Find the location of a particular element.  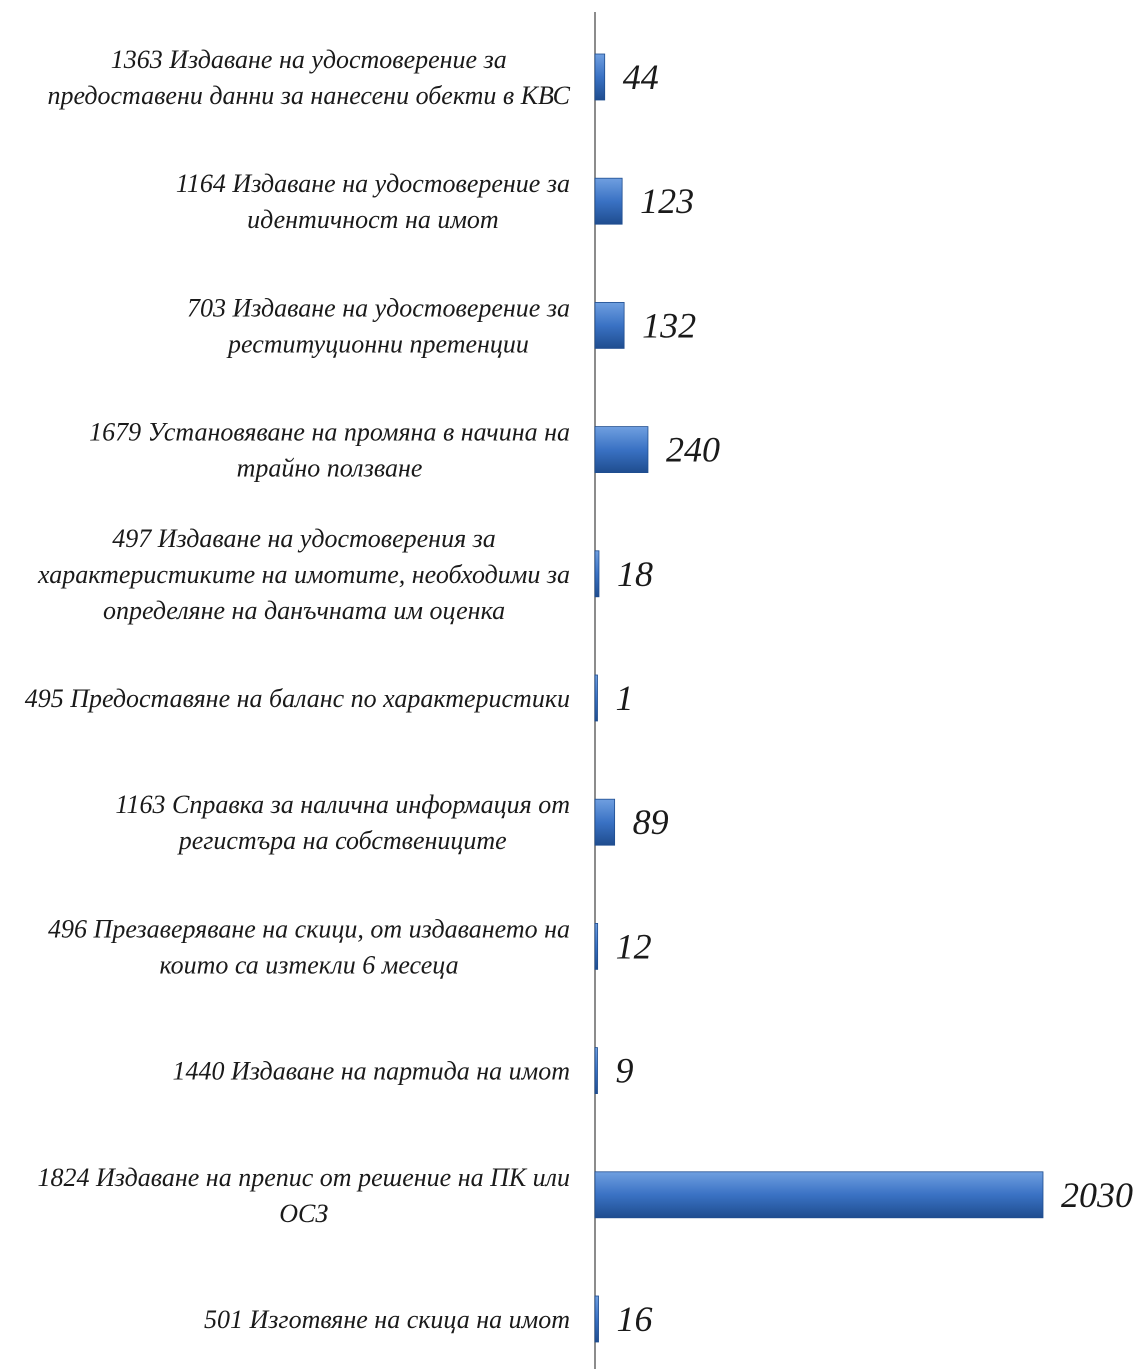

value-label: 2030 is located at coordinates (1097, 1195).